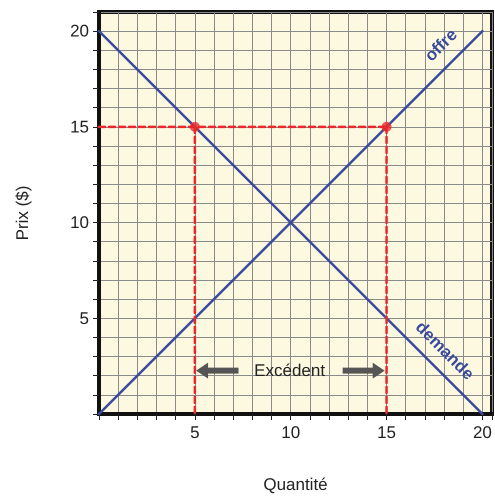 This screenshot has width=495, height=498. Describe the element at coordinates (79, 222) in the screenshot. I see `y-tick-label: 10` at that location.